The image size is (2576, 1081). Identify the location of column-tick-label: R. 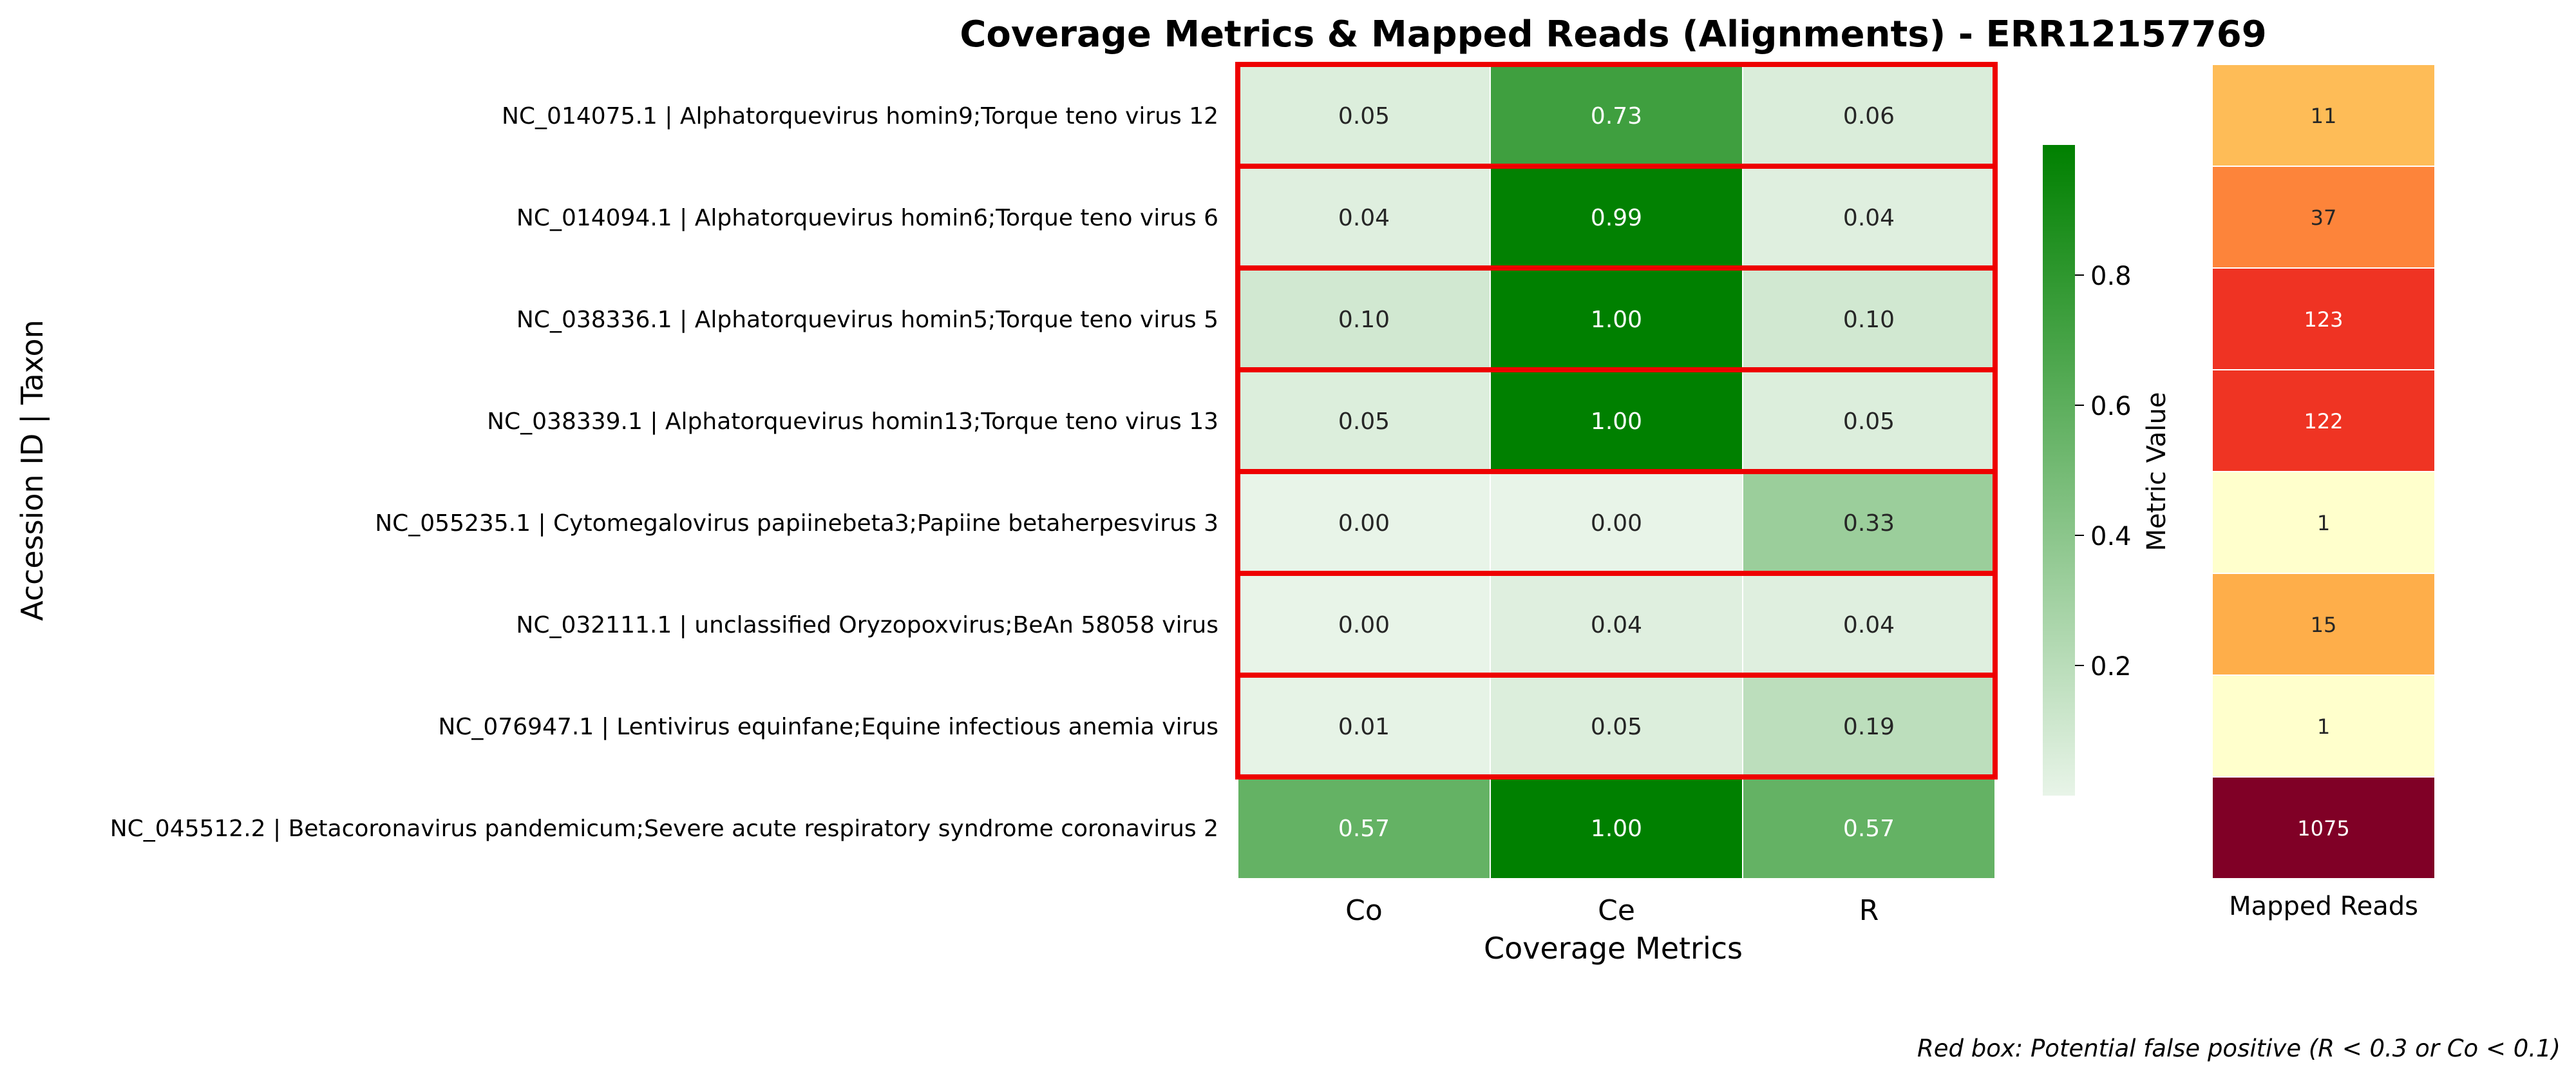
(1869, 910).